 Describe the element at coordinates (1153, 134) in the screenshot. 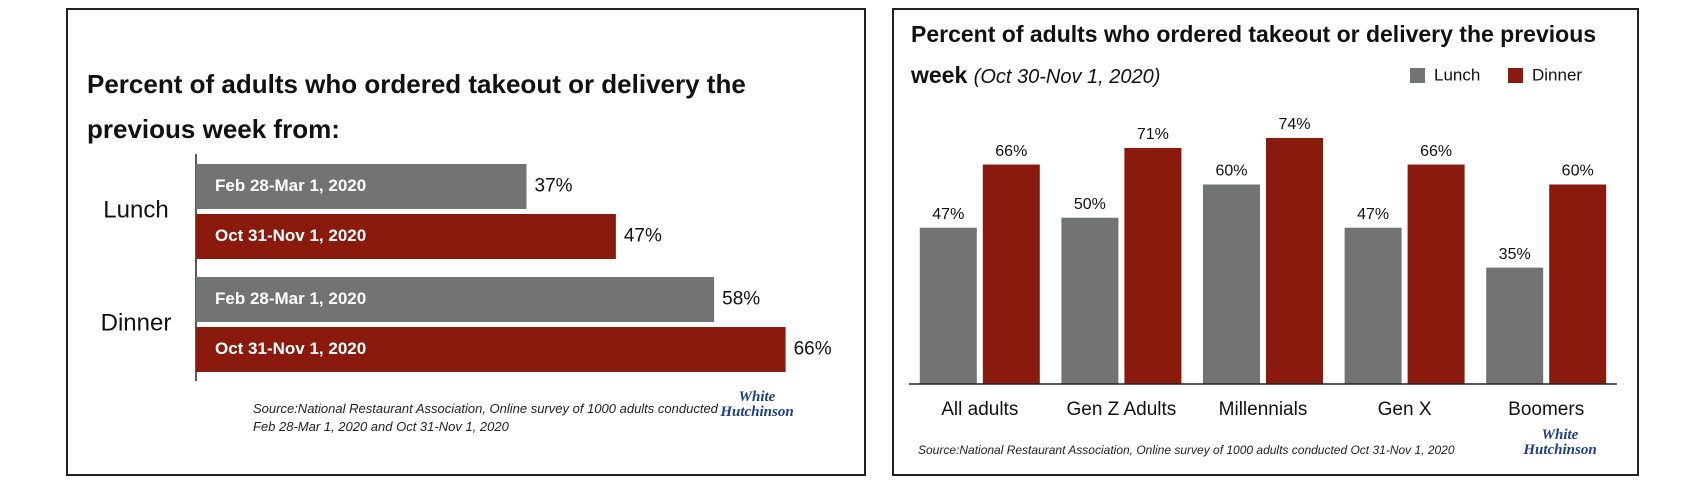

I see `value-label: 71%` at that location.